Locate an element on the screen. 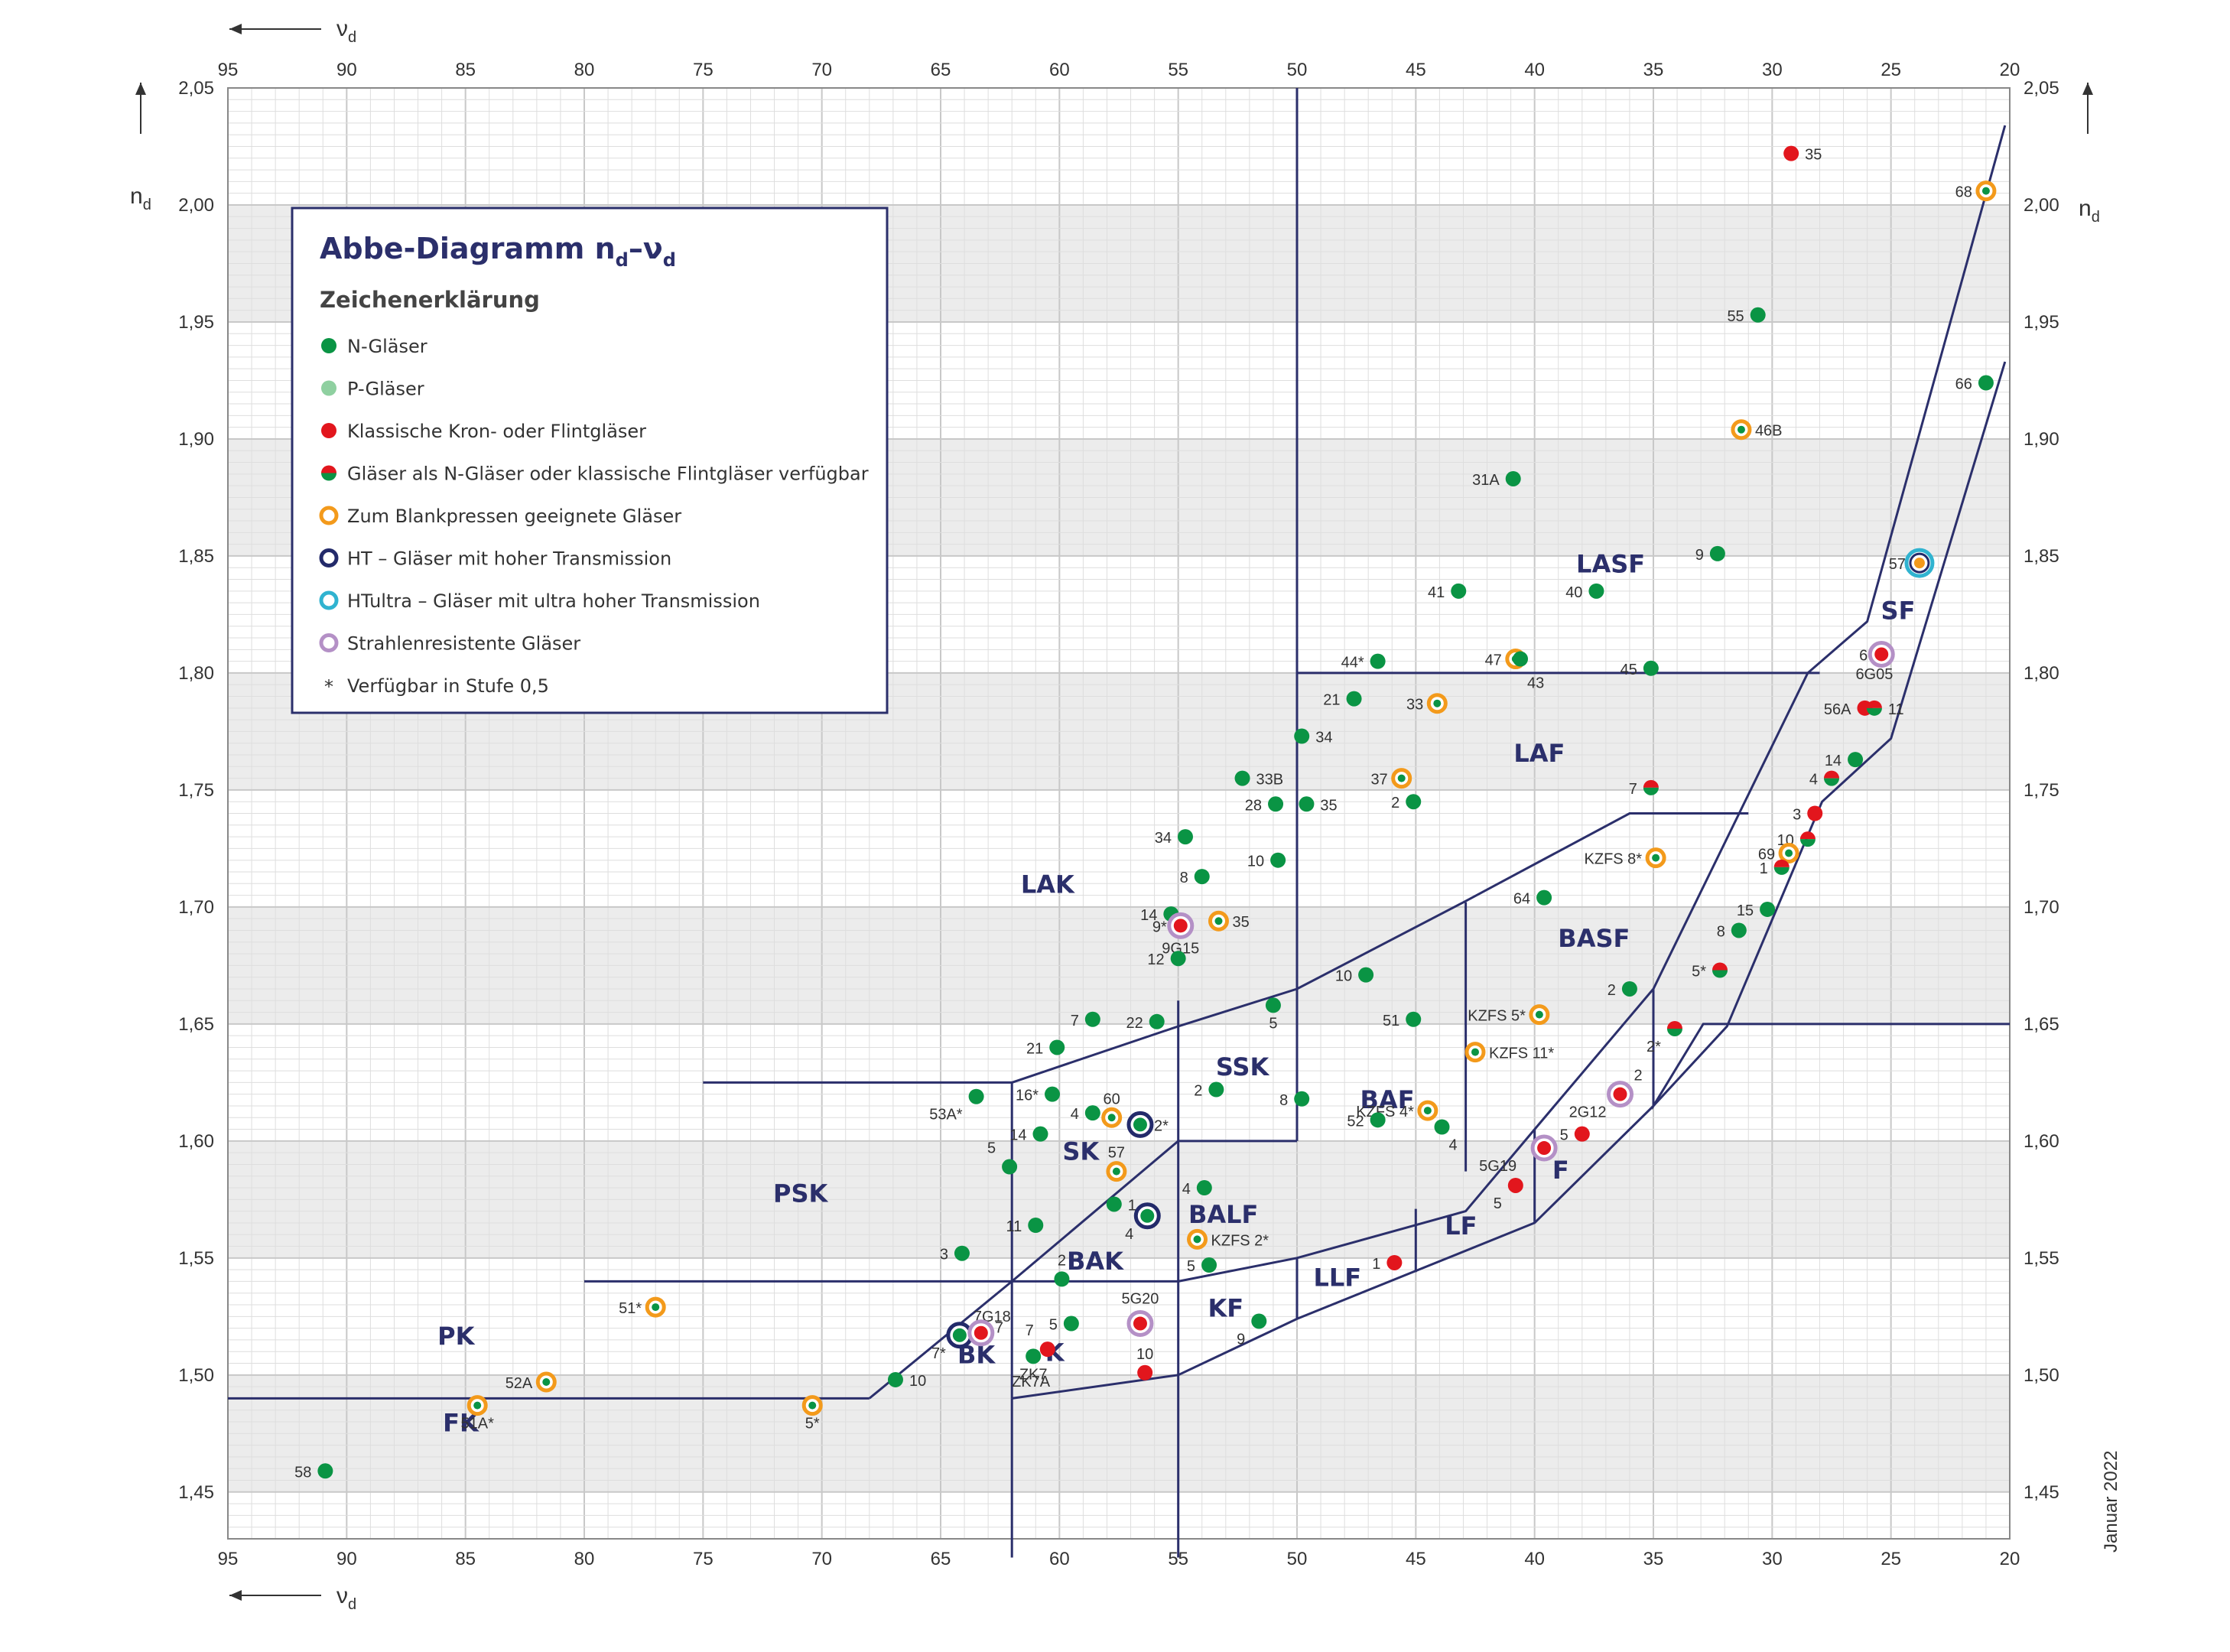 Image resolution: width=2230 pixels, height=1652 pixels. legend-item-label: Zum Blankpressen geeignete Gläser is located at coordinates (514, 516).